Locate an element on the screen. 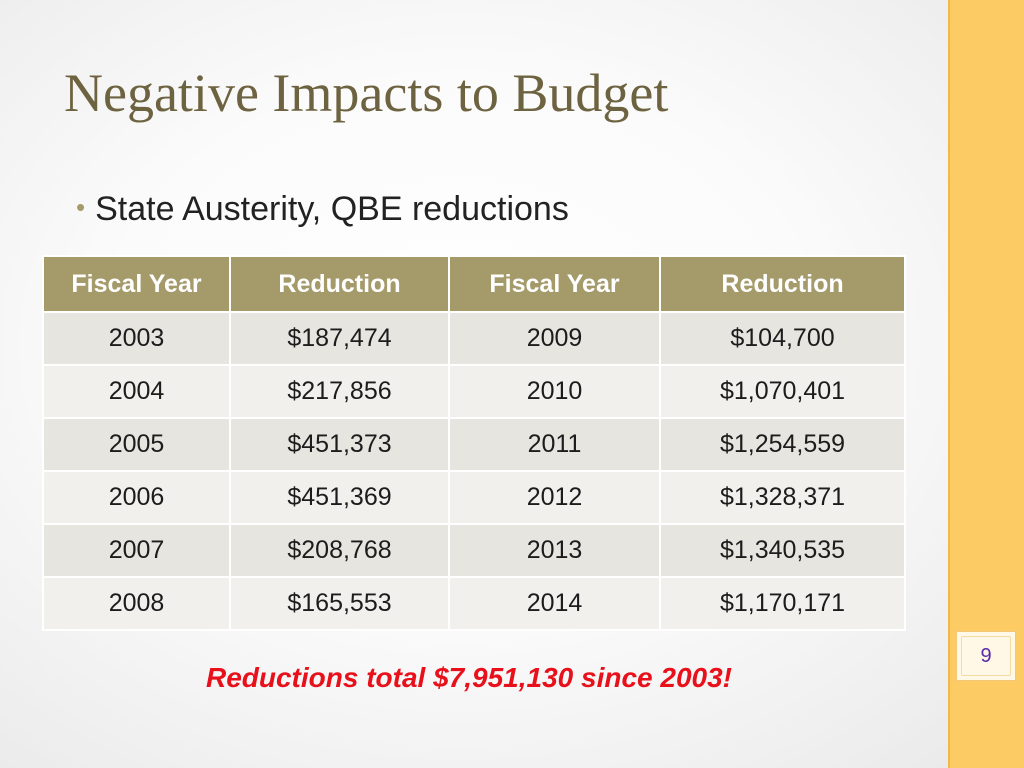 The height and width of the screenshot is (768, 1024). cell-year: 2010 is located at coordinates (554, 391).